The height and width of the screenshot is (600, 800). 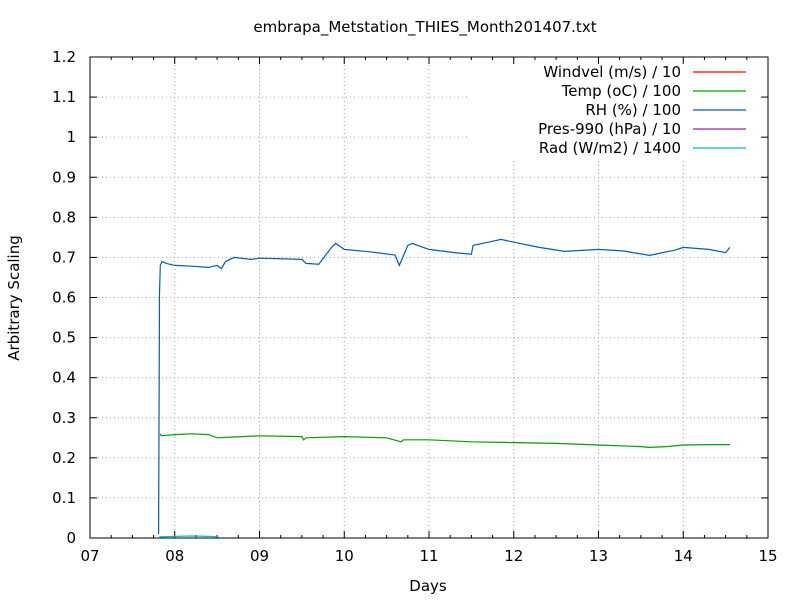 What do you see at coordinates (174, 556) in the screenshot?
I see `x-tick-label: 08` at bounding box center [174, 556].